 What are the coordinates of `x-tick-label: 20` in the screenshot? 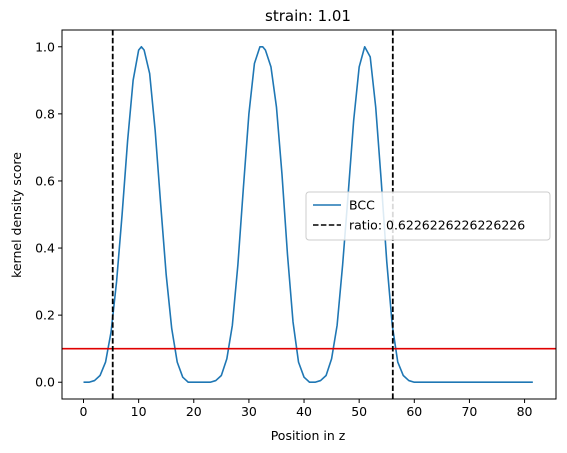 It's located at (194, 411).